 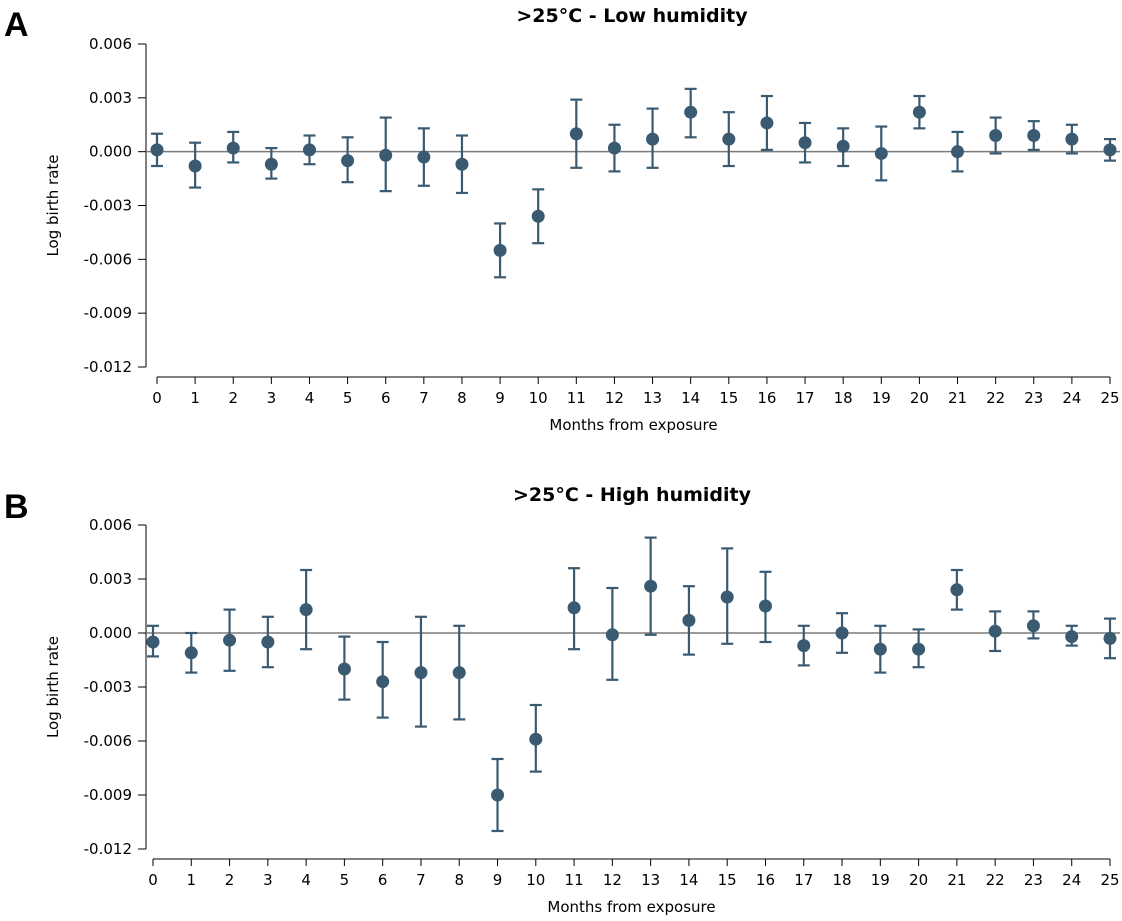 What do you see at coordinates (459, 880) in the screenshot?
I see `x-tick-label: 8` at bounding box center [459, 880].